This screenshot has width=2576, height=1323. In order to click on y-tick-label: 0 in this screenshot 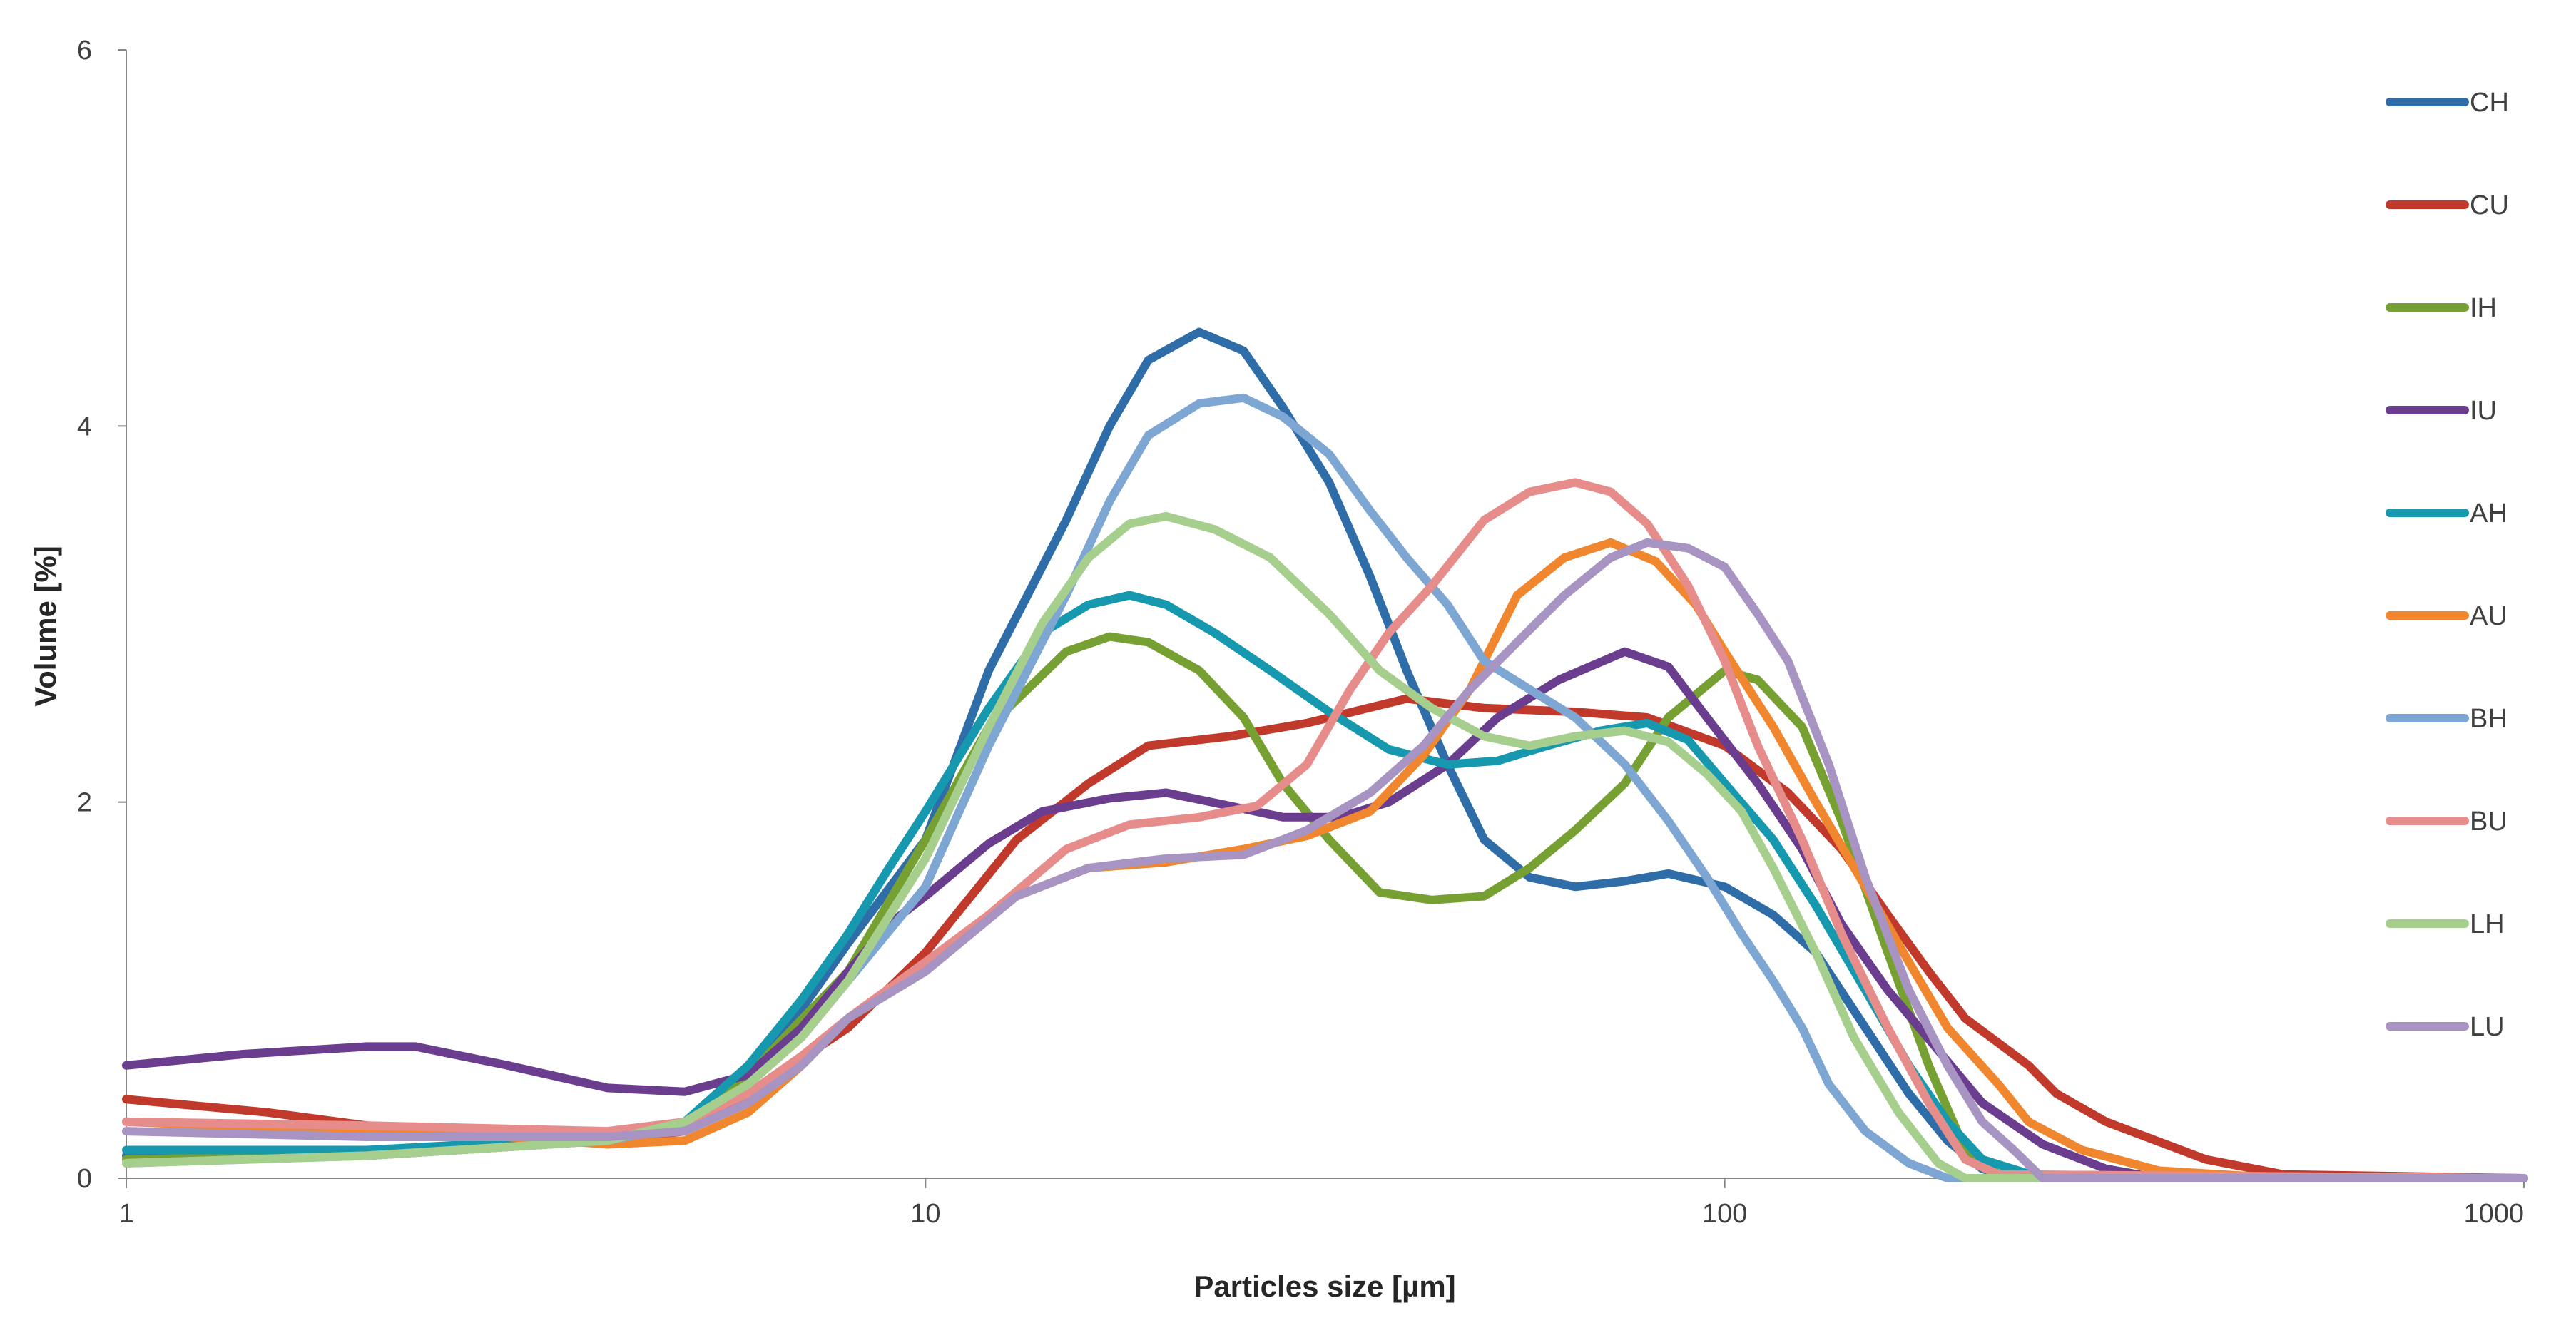, I will do `click(84, 1179)`.